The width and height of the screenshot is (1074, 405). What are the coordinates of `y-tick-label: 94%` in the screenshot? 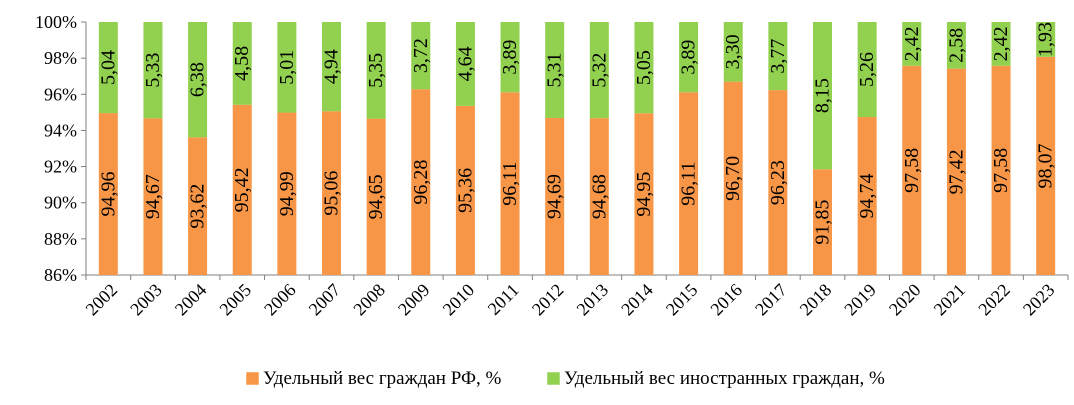 It's located at (60, 130).